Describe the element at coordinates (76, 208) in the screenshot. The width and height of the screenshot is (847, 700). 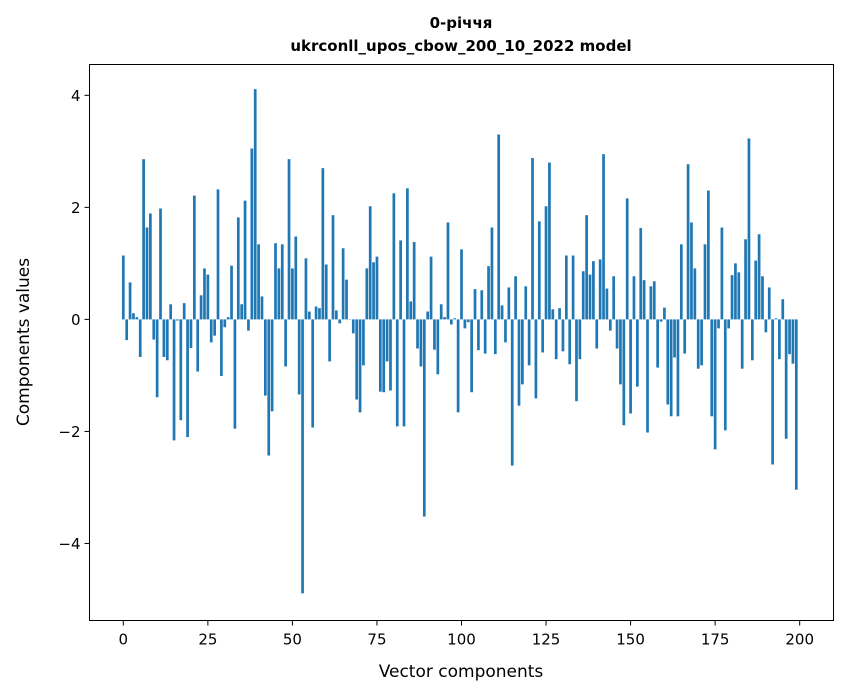
I see `y-tick-label: 2` at that location.